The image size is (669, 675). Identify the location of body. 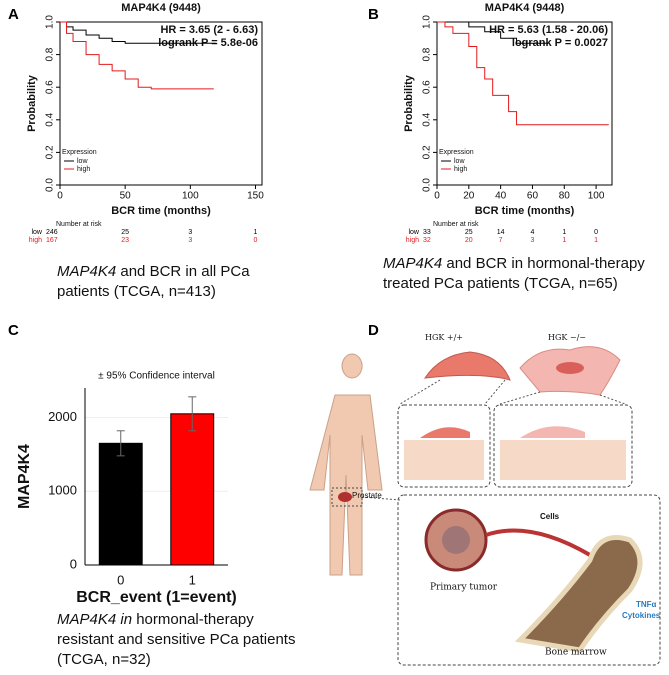
(346, 464).